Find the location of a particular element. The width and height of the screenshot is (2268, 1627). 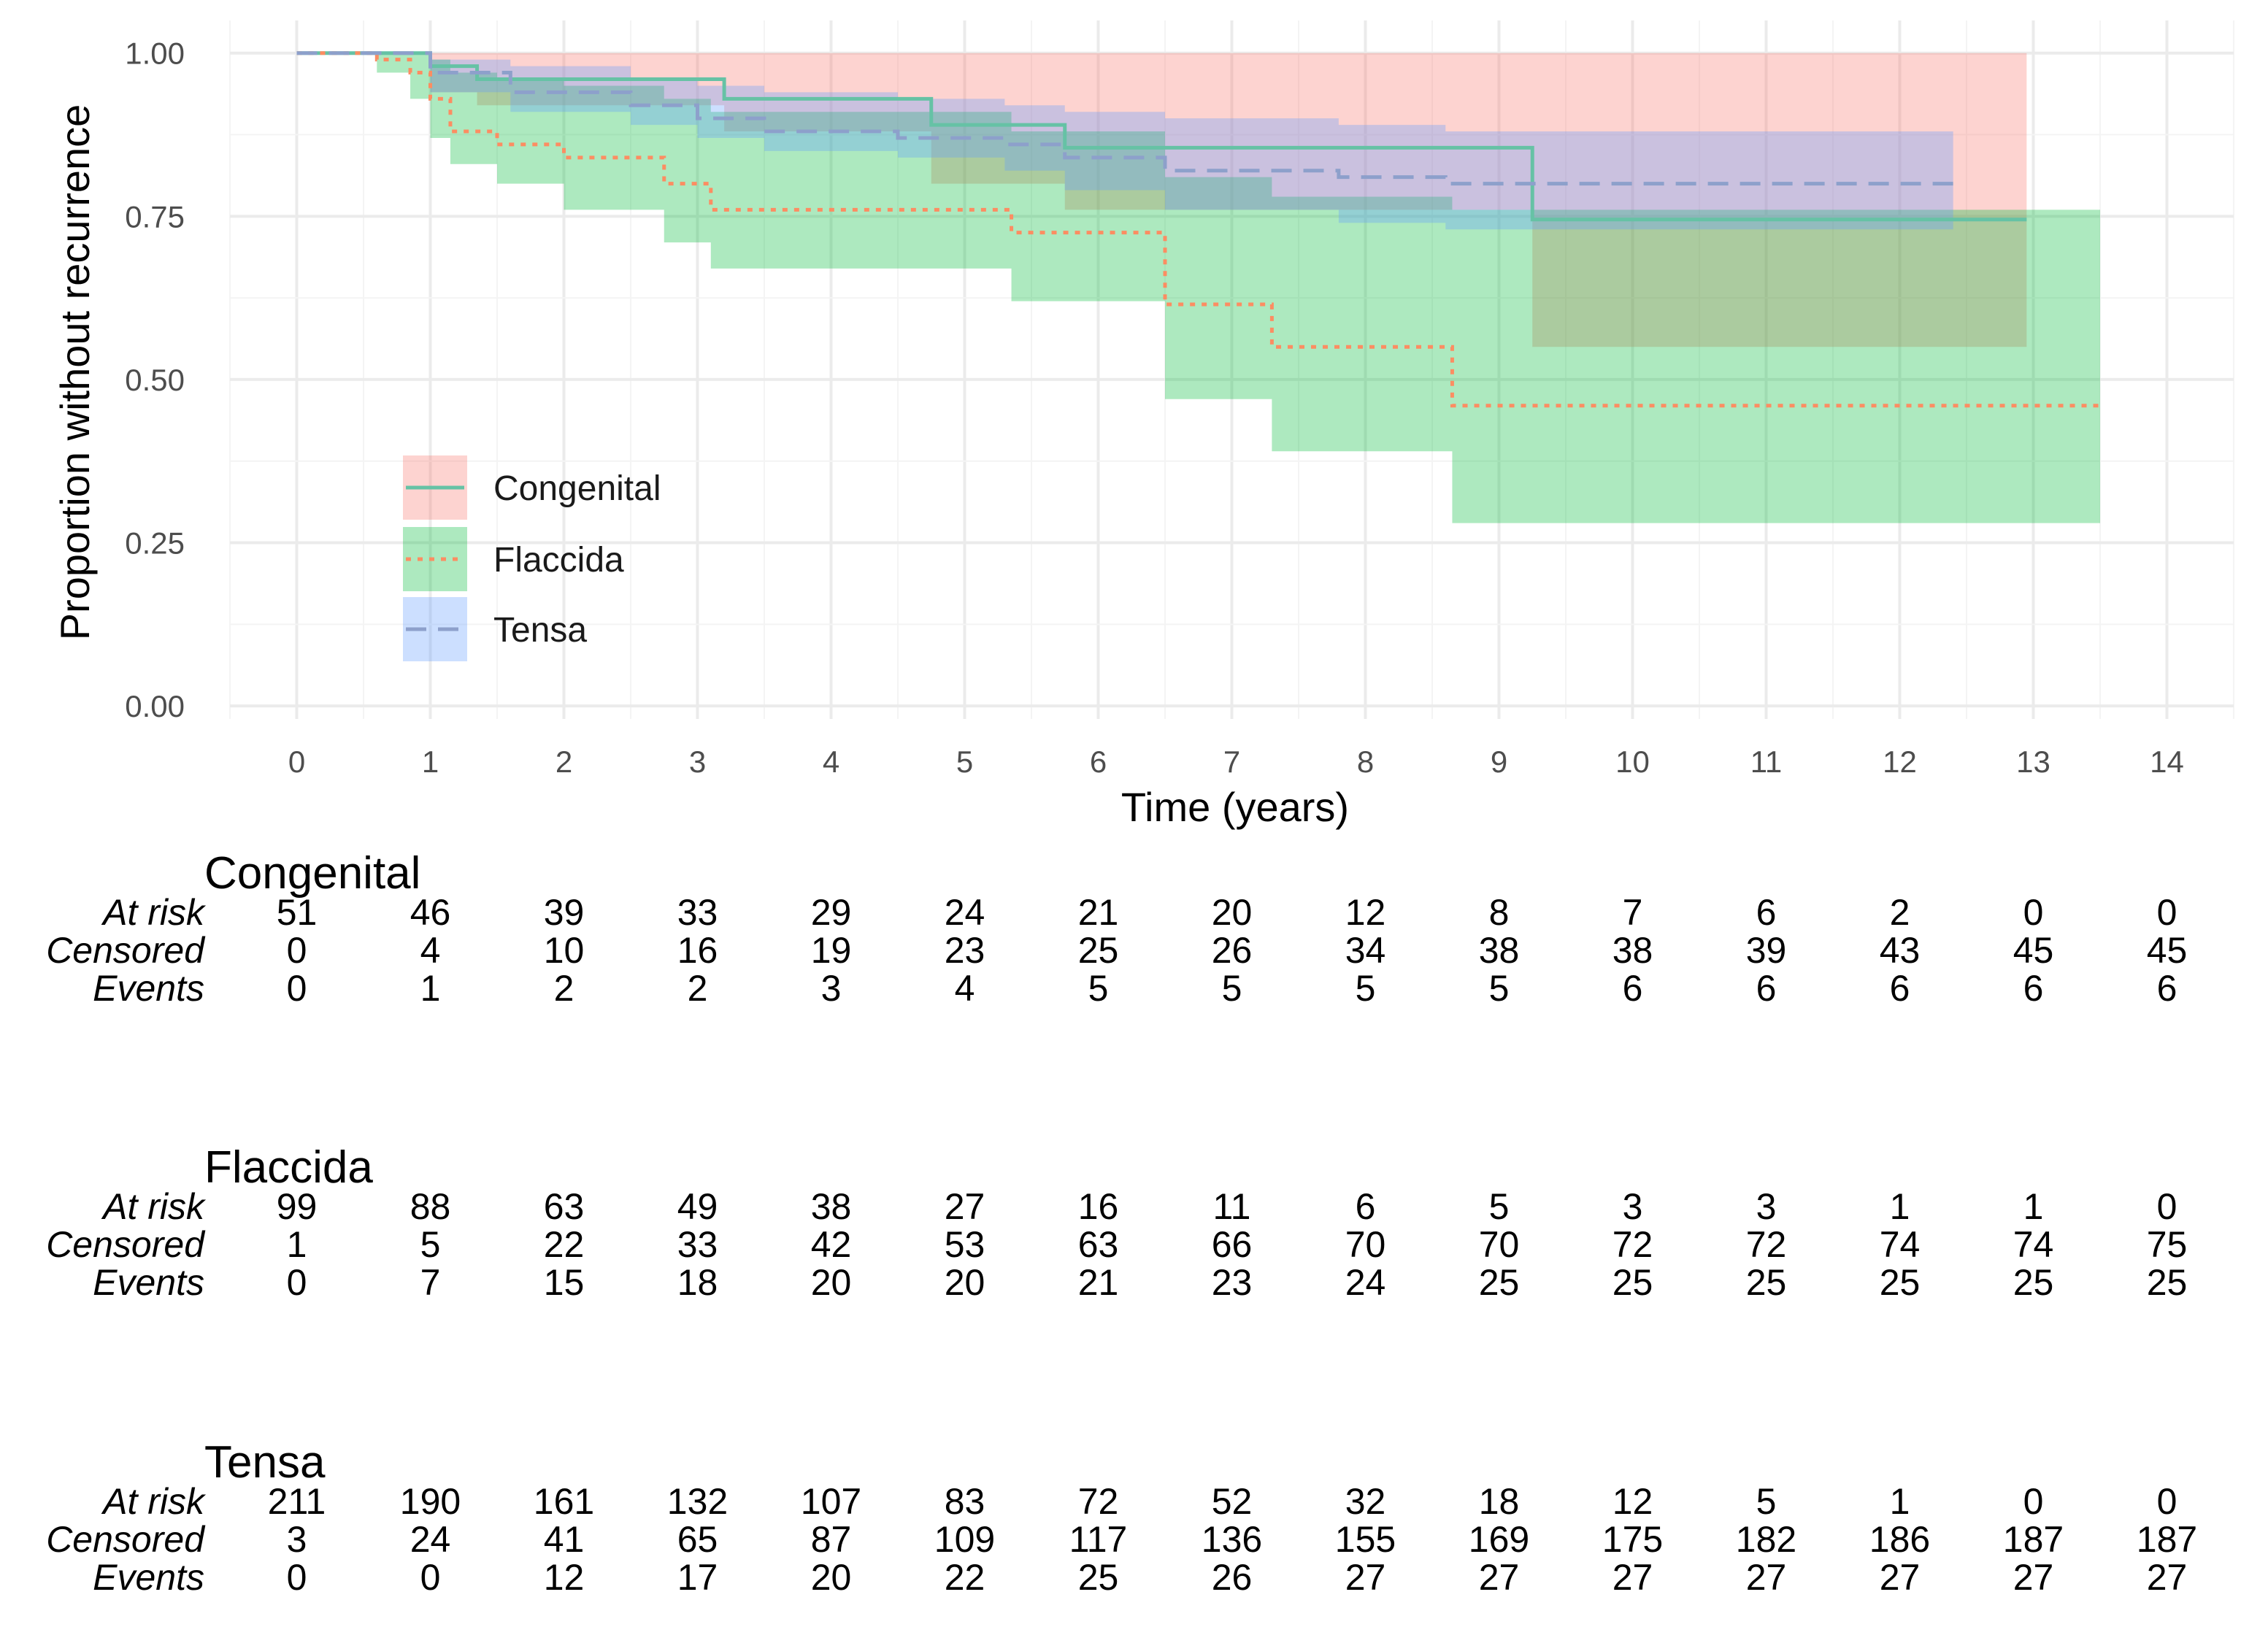

risk-table-cell: 211 is located at coordinates (297, 1502).